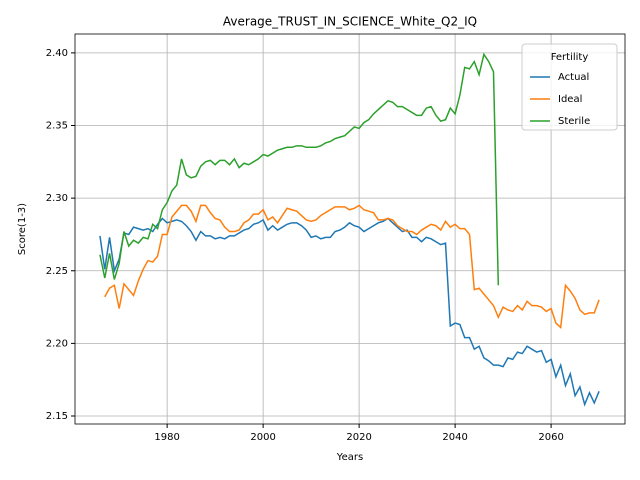  What do you see at coordinates (454, 437) in the screenshot?
I see `x-tick-label: 2040` at bounding box center [454, 437].